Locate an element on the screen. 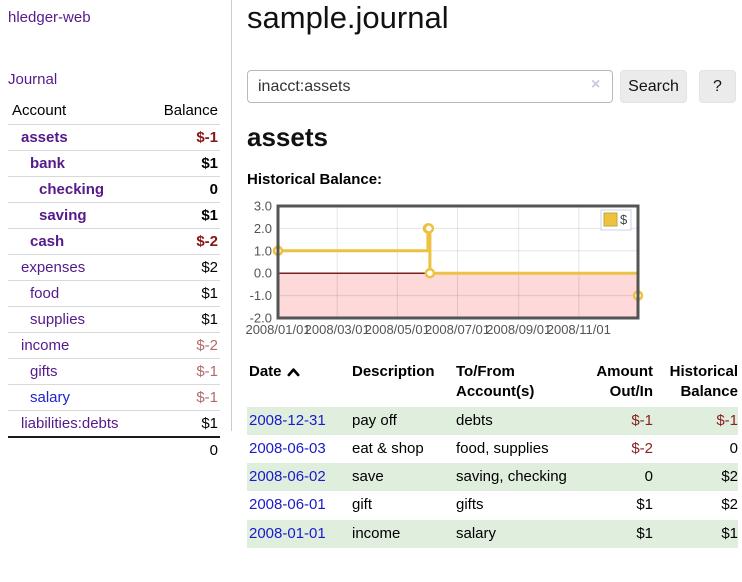  accounts-table-header: Account Balance is located at coordinates (114, 111).